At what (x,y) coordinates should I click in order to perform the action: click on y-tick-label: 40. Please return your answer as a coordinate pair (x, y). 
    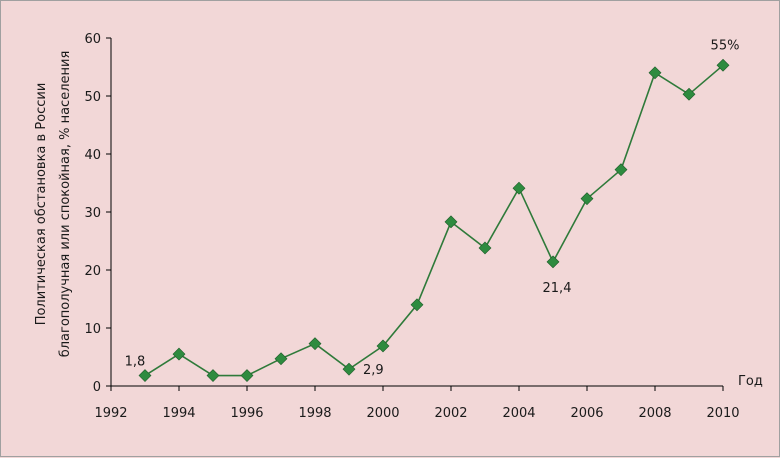
    Looking at the image, I should click on (92, 155).